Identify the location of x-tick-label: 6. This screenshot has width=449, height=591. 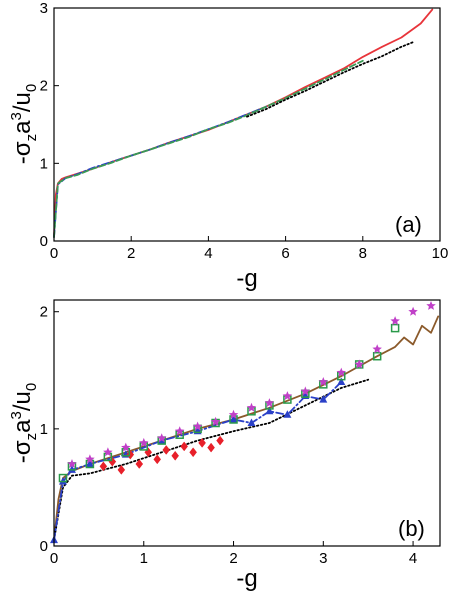
(285, 253).